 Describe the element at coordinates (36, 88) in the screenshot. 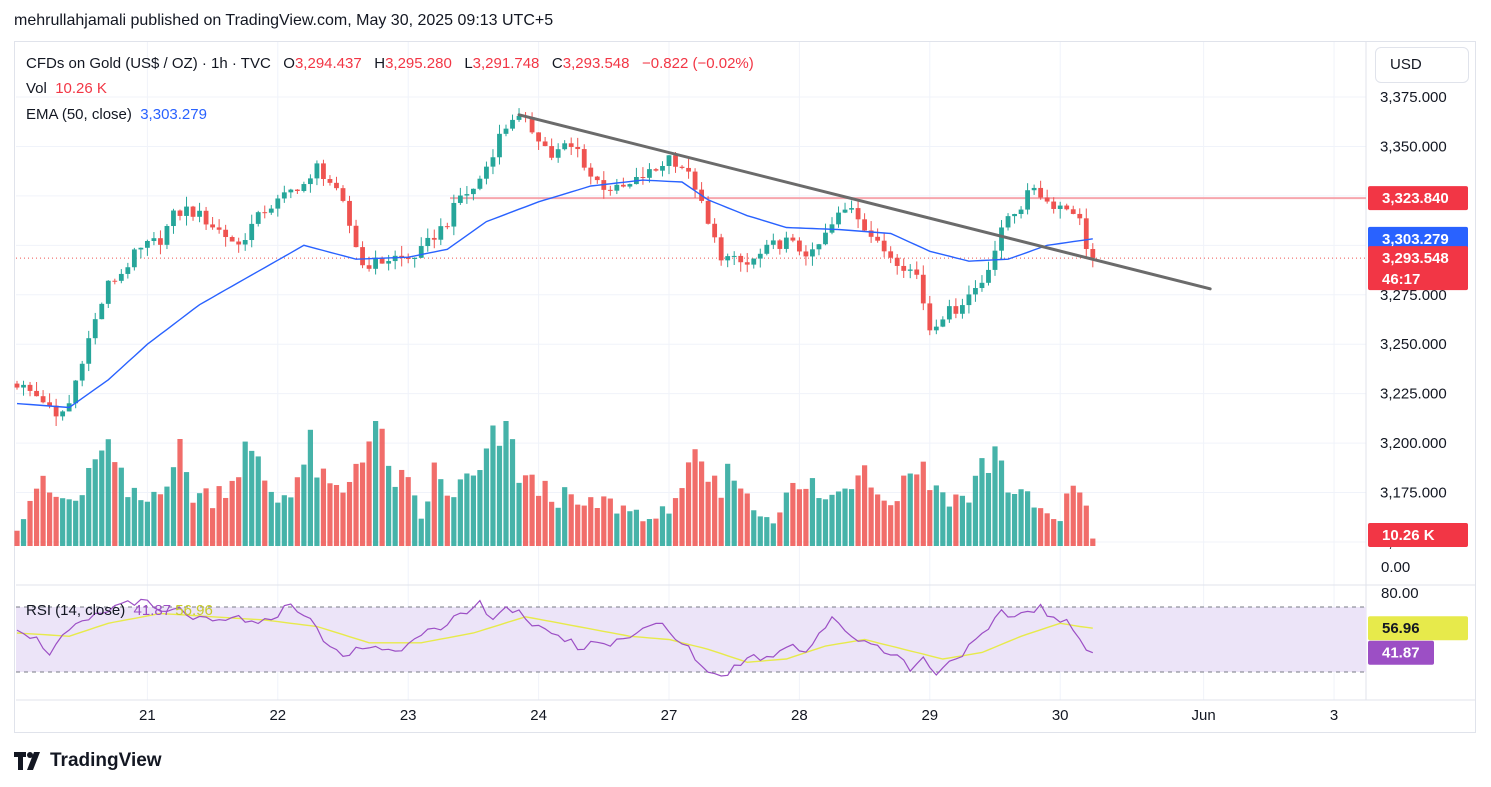

I see `volume-label: Vol` at that location.